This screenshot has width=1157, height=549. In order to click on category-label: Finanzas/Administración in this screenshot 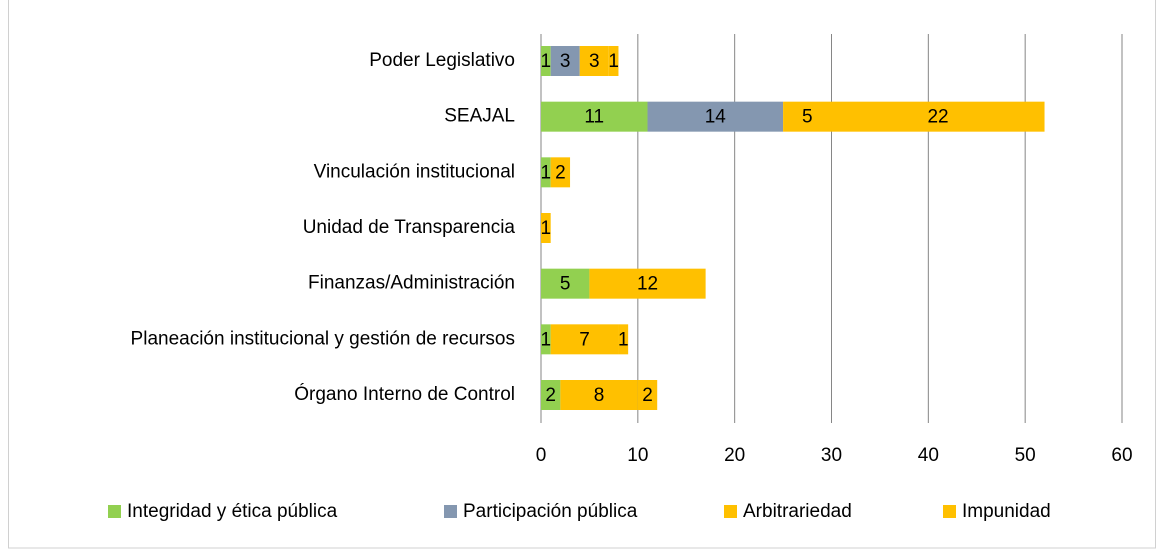, I will do `click(411, 283)`.